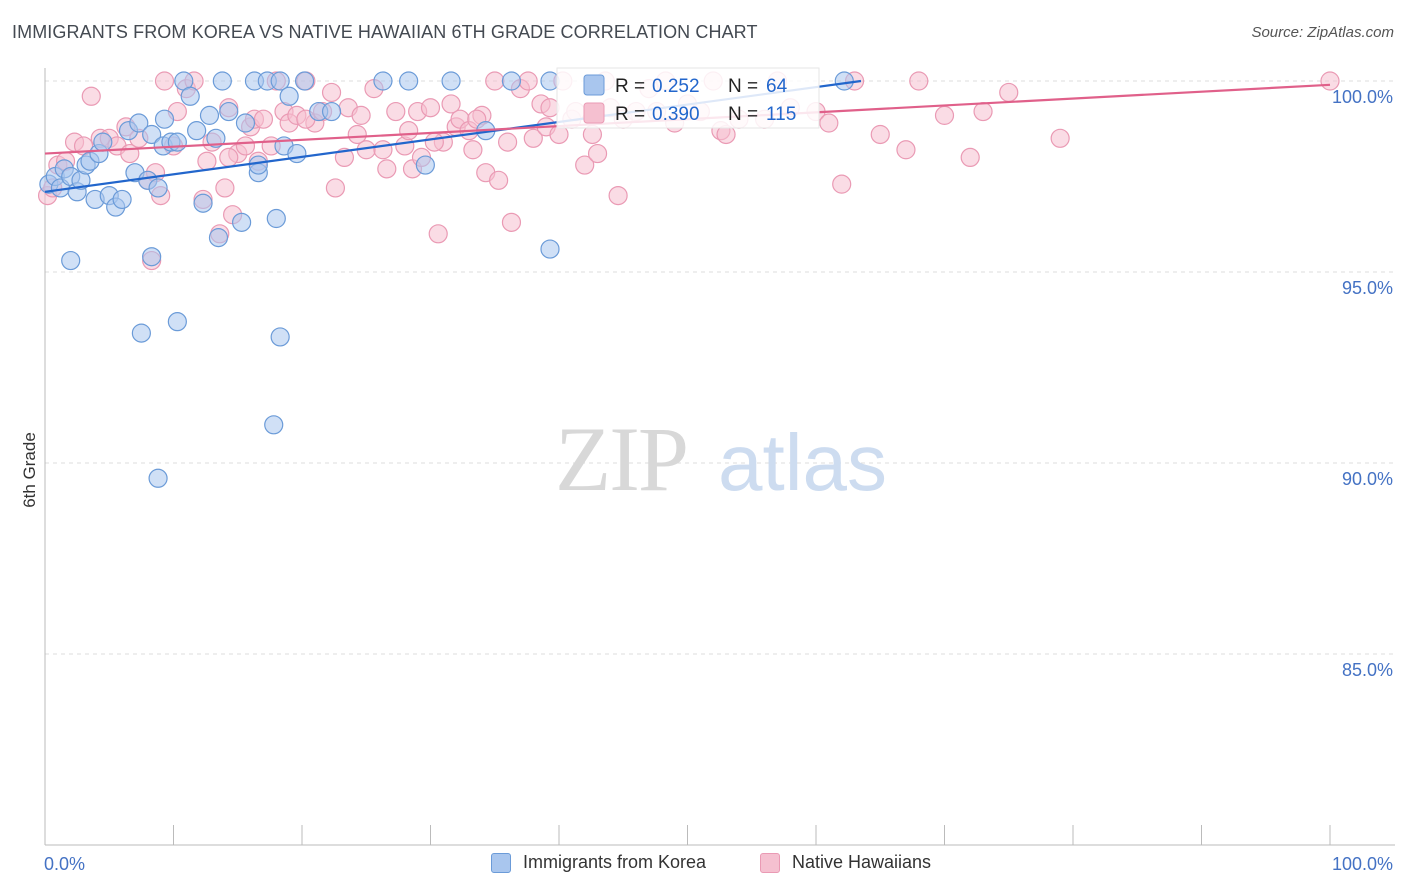 Image resolution: width=1406 pixels, height=892 pixels. What do you see at coordinates (64, 864) in the screenshot?
I see `x-tick-label-min: 0.0%` at bounding box center [64, 864].